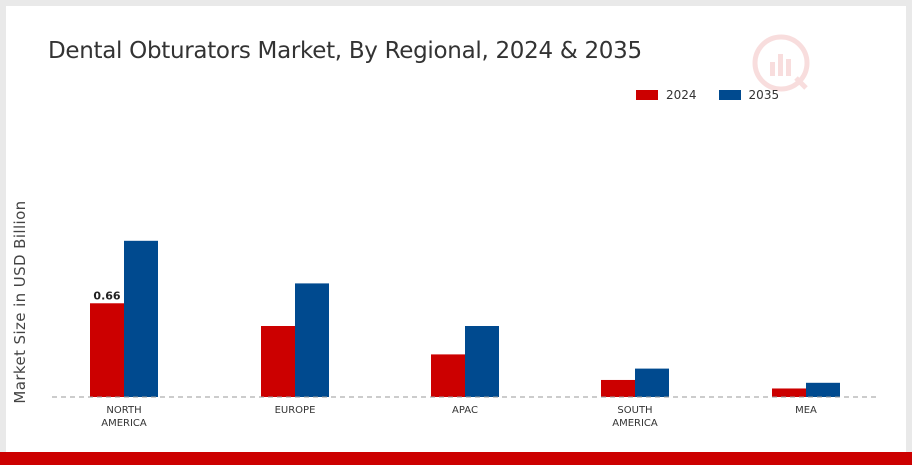 This screenshot has height=465, width=912. I want to click on bottom-accent-bar, so click(456, 458).